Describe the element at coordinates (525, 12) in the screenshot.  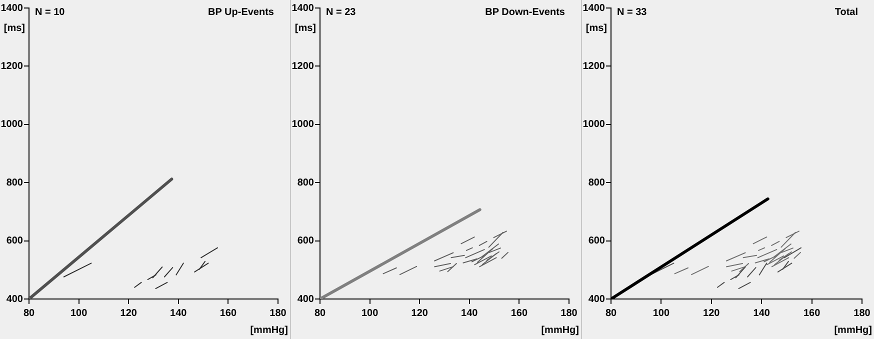
I see `chart-title: BP Down-Events` at that location.